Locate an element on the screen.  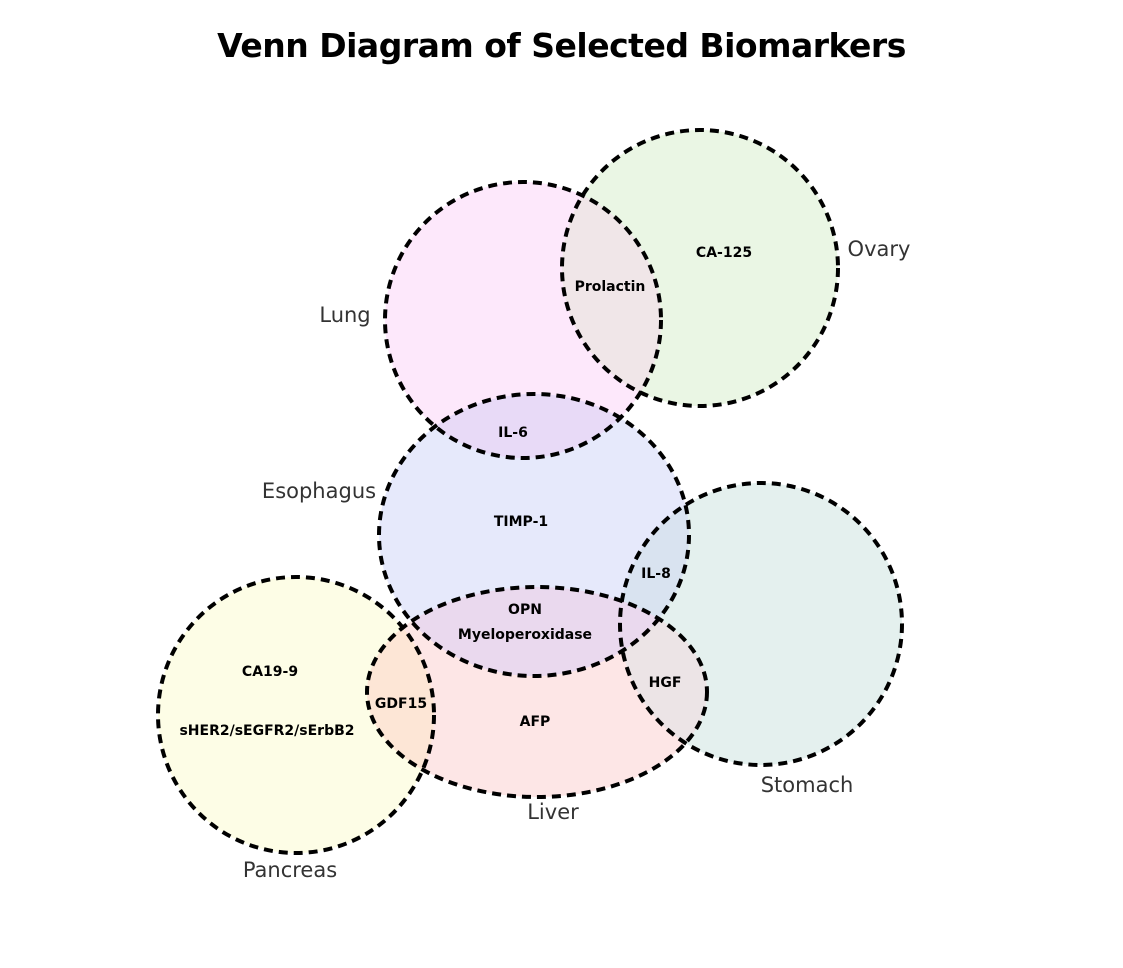
marker-hgf: HGF is located at coordinates (665, 683).